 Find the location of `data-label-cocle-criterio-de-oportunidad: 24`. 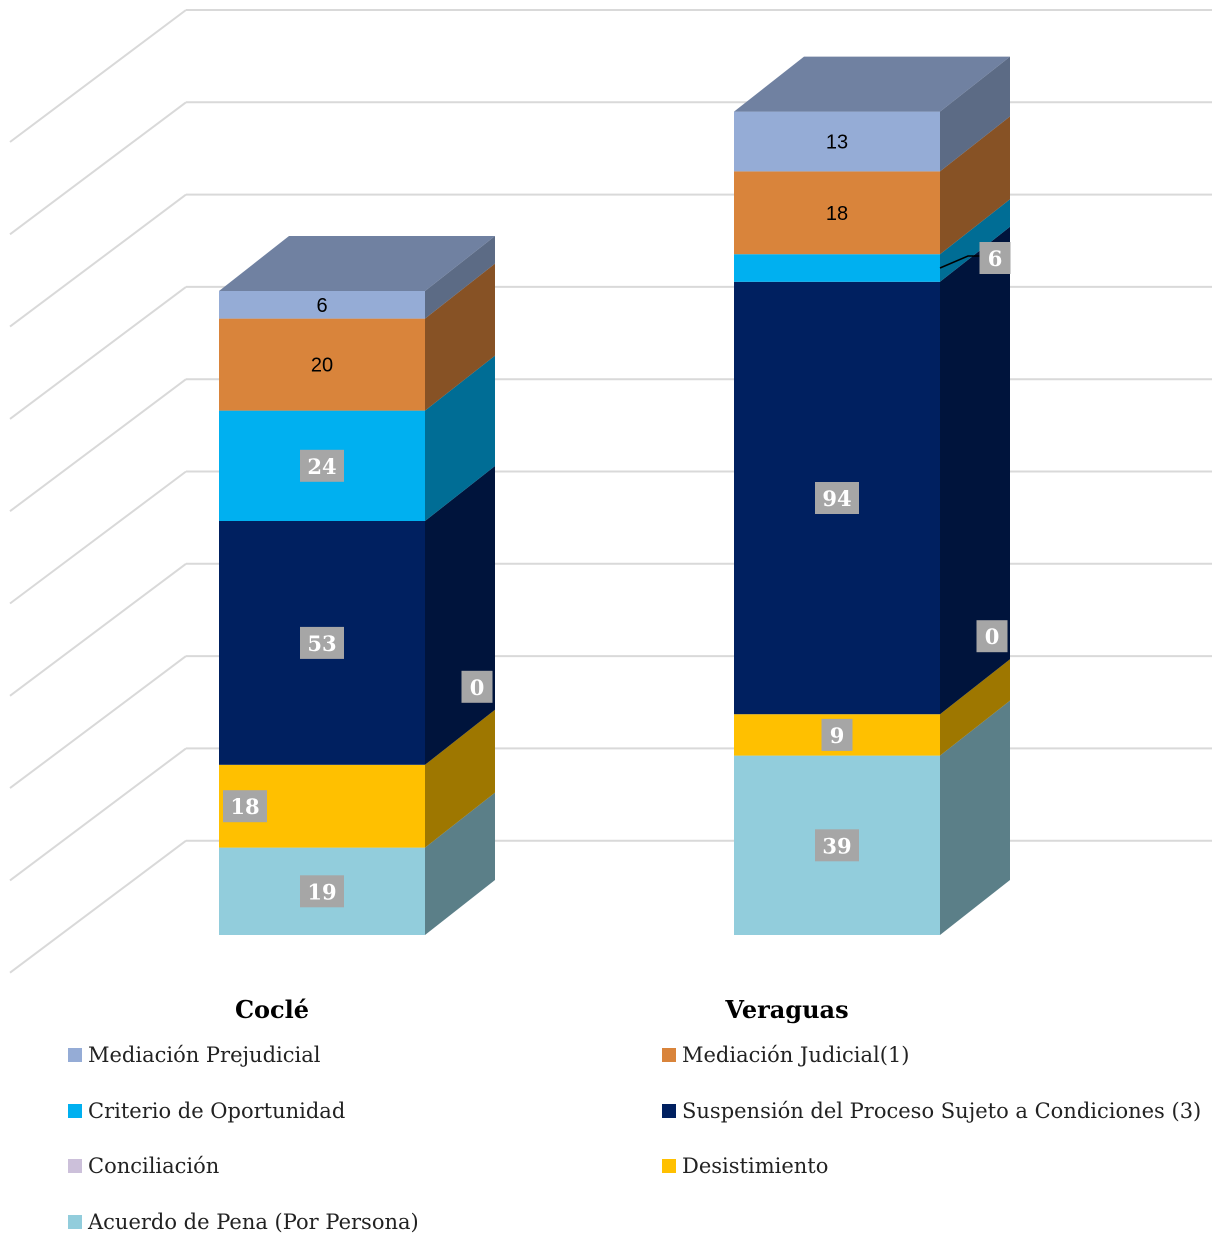

data-label-cocle-criterio-de-oportunidad: 24 is located at coordinates (321, 466).